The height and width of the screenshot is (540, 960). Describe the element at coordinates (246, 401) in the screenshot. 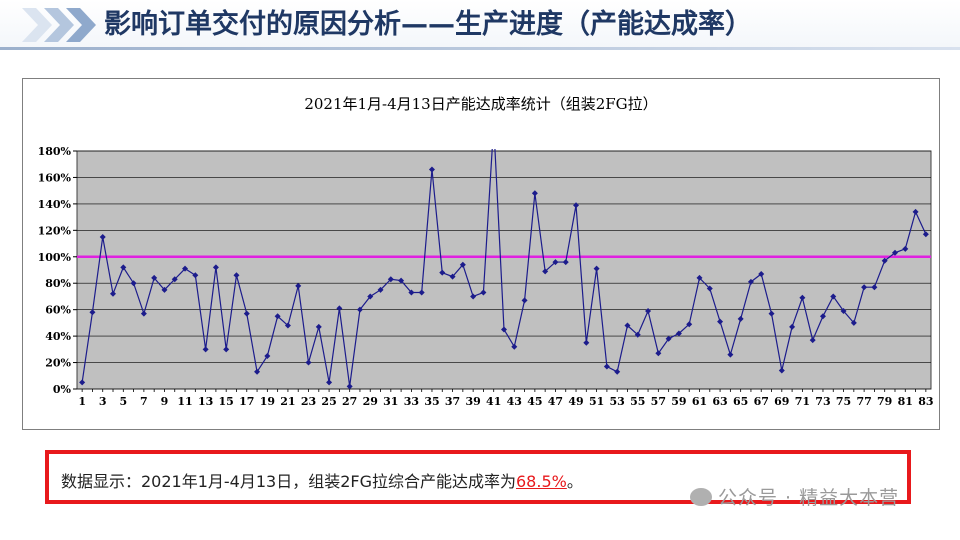

I see `x-tick-label: 17` at that location.